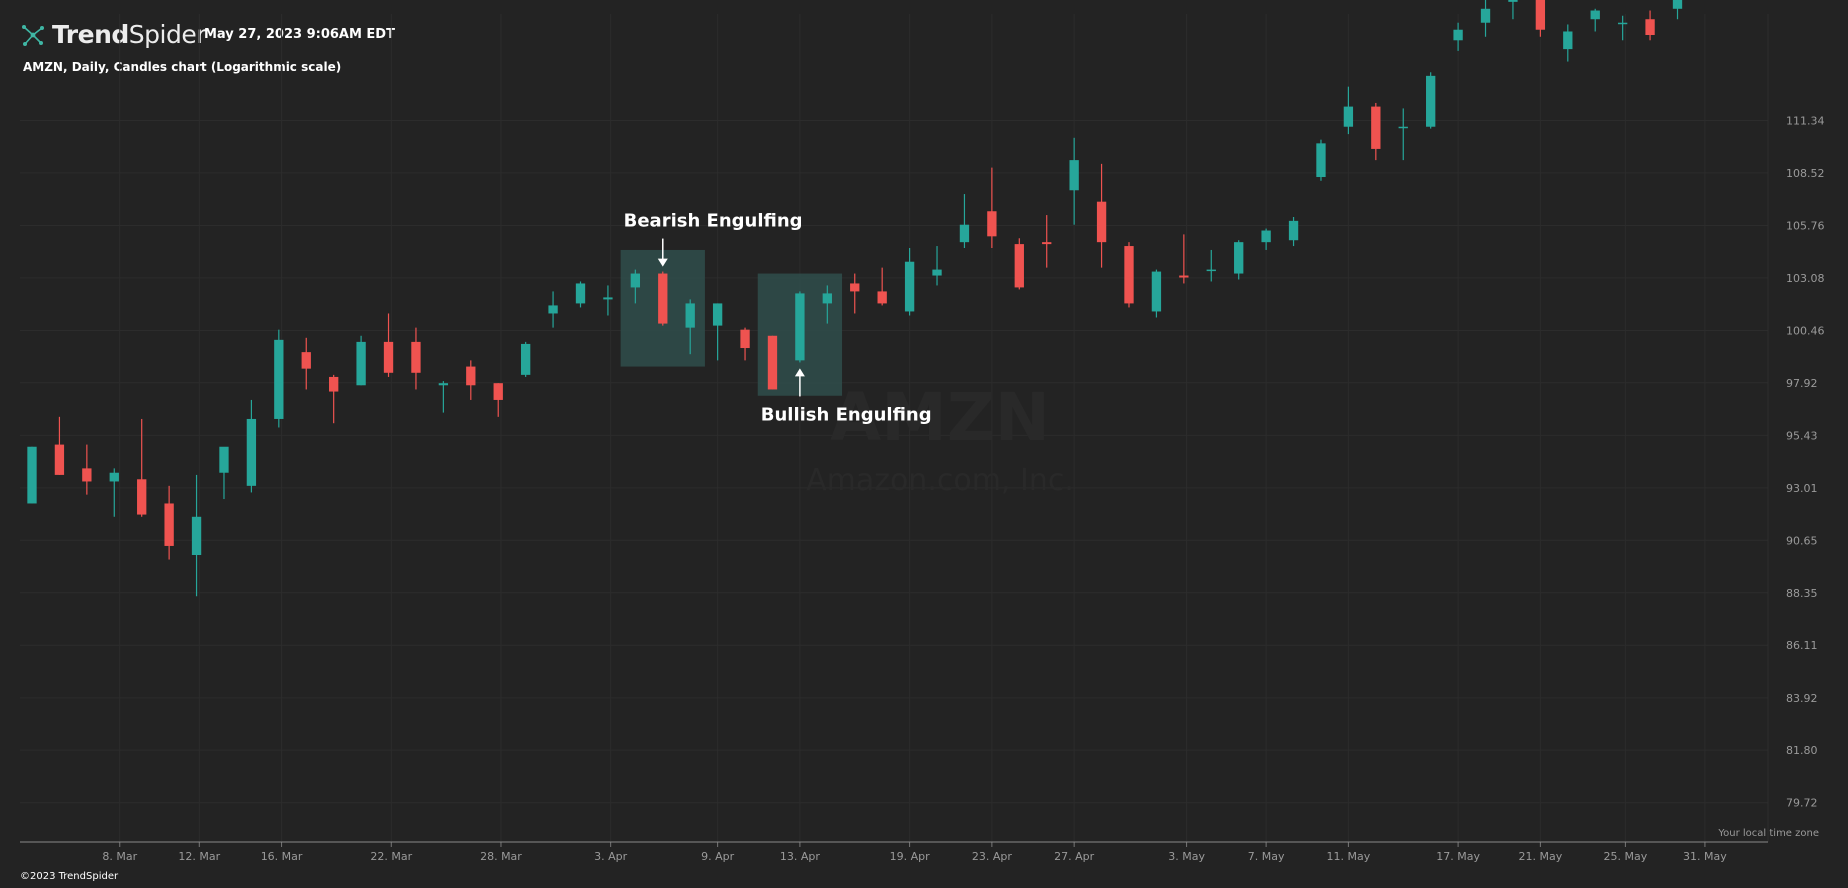 This screenshot has height=888, width=1848. Describe the element at coordinates (1802, 645) in the screenshot. I see `y-tick-label: 86.11` at that location.